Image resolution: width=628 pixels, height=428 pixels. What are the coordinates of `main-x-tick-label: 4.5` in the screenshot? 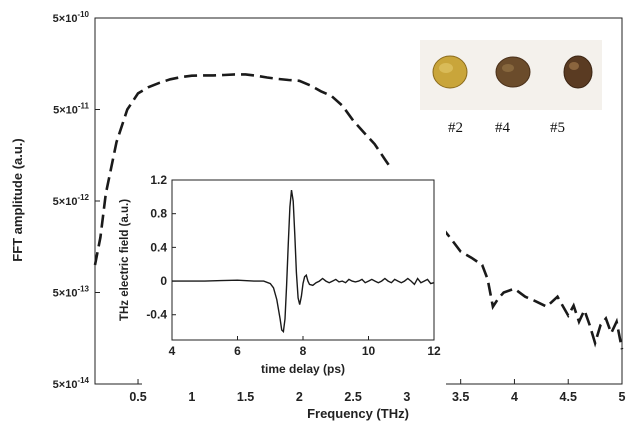 It's located at (568, 397).